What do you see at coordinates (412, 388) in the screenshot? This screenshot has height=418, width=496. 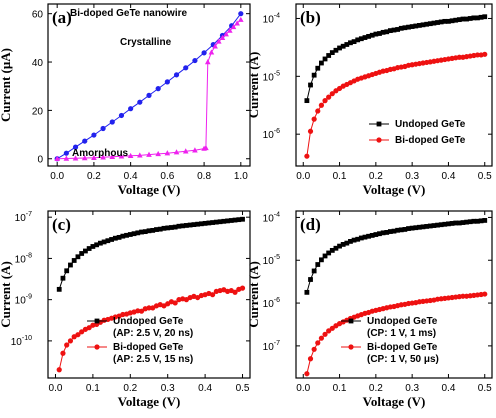 I see `x-tick-label: 0.3` at bounding box center [412, 388].